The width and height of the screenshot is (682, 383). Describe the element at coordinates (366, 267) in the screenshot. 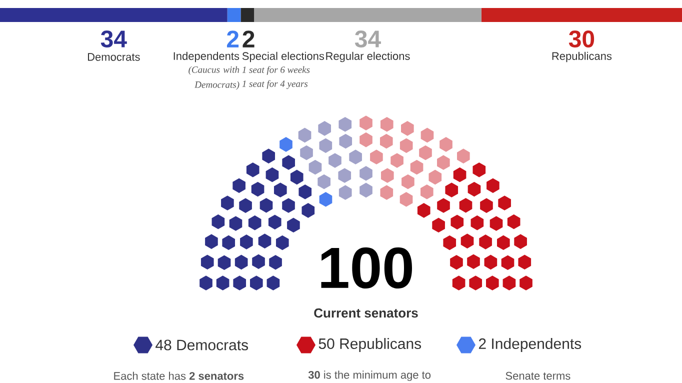

I see `text: 100` at that location.